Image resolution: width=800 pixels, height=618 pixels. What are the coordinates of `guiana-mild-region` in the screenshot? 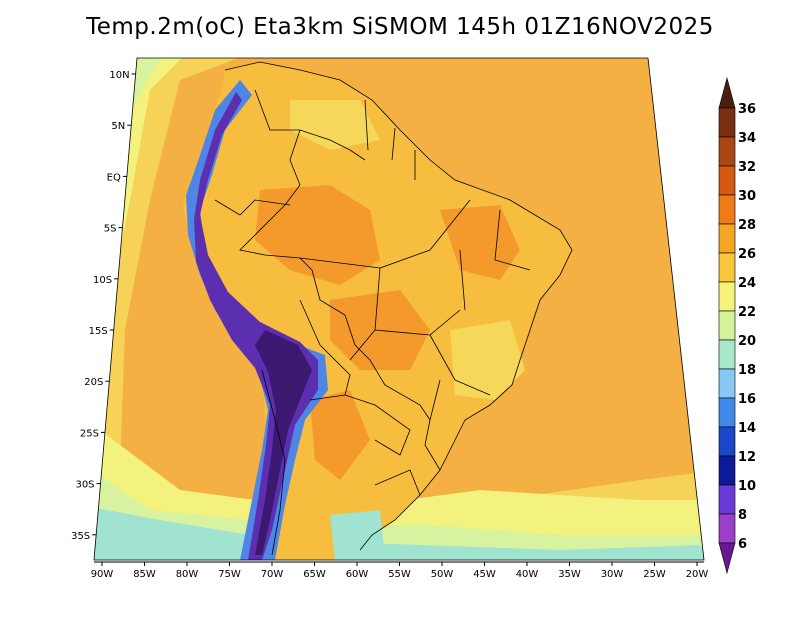 It's located at (335, 125).